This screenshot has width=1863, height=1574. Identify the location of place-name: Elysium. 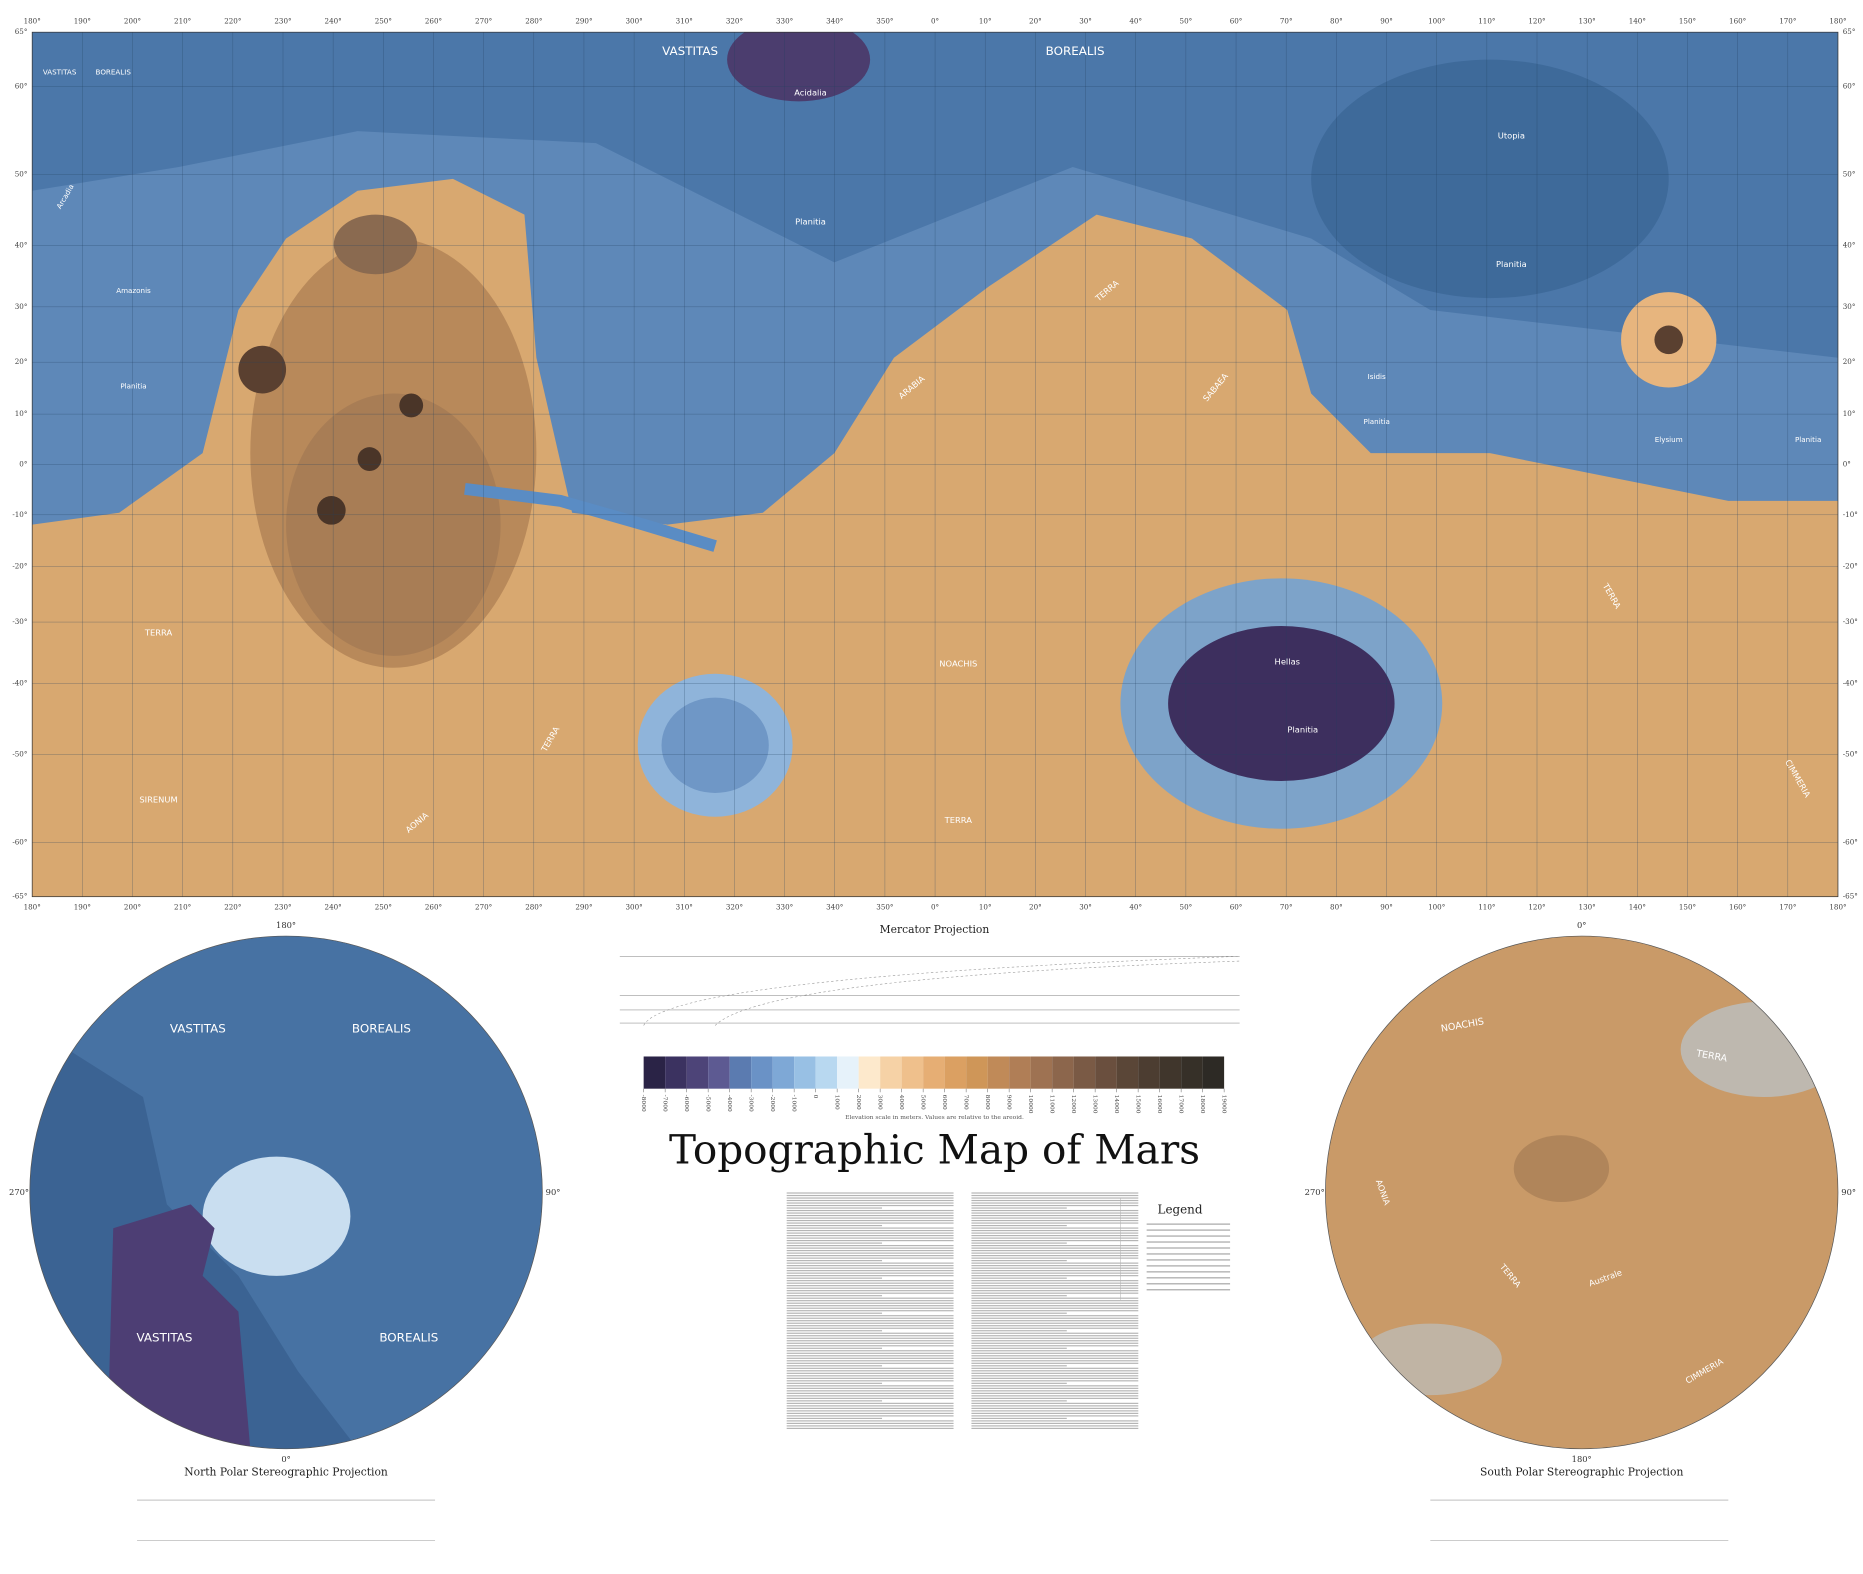
(1669, 439).